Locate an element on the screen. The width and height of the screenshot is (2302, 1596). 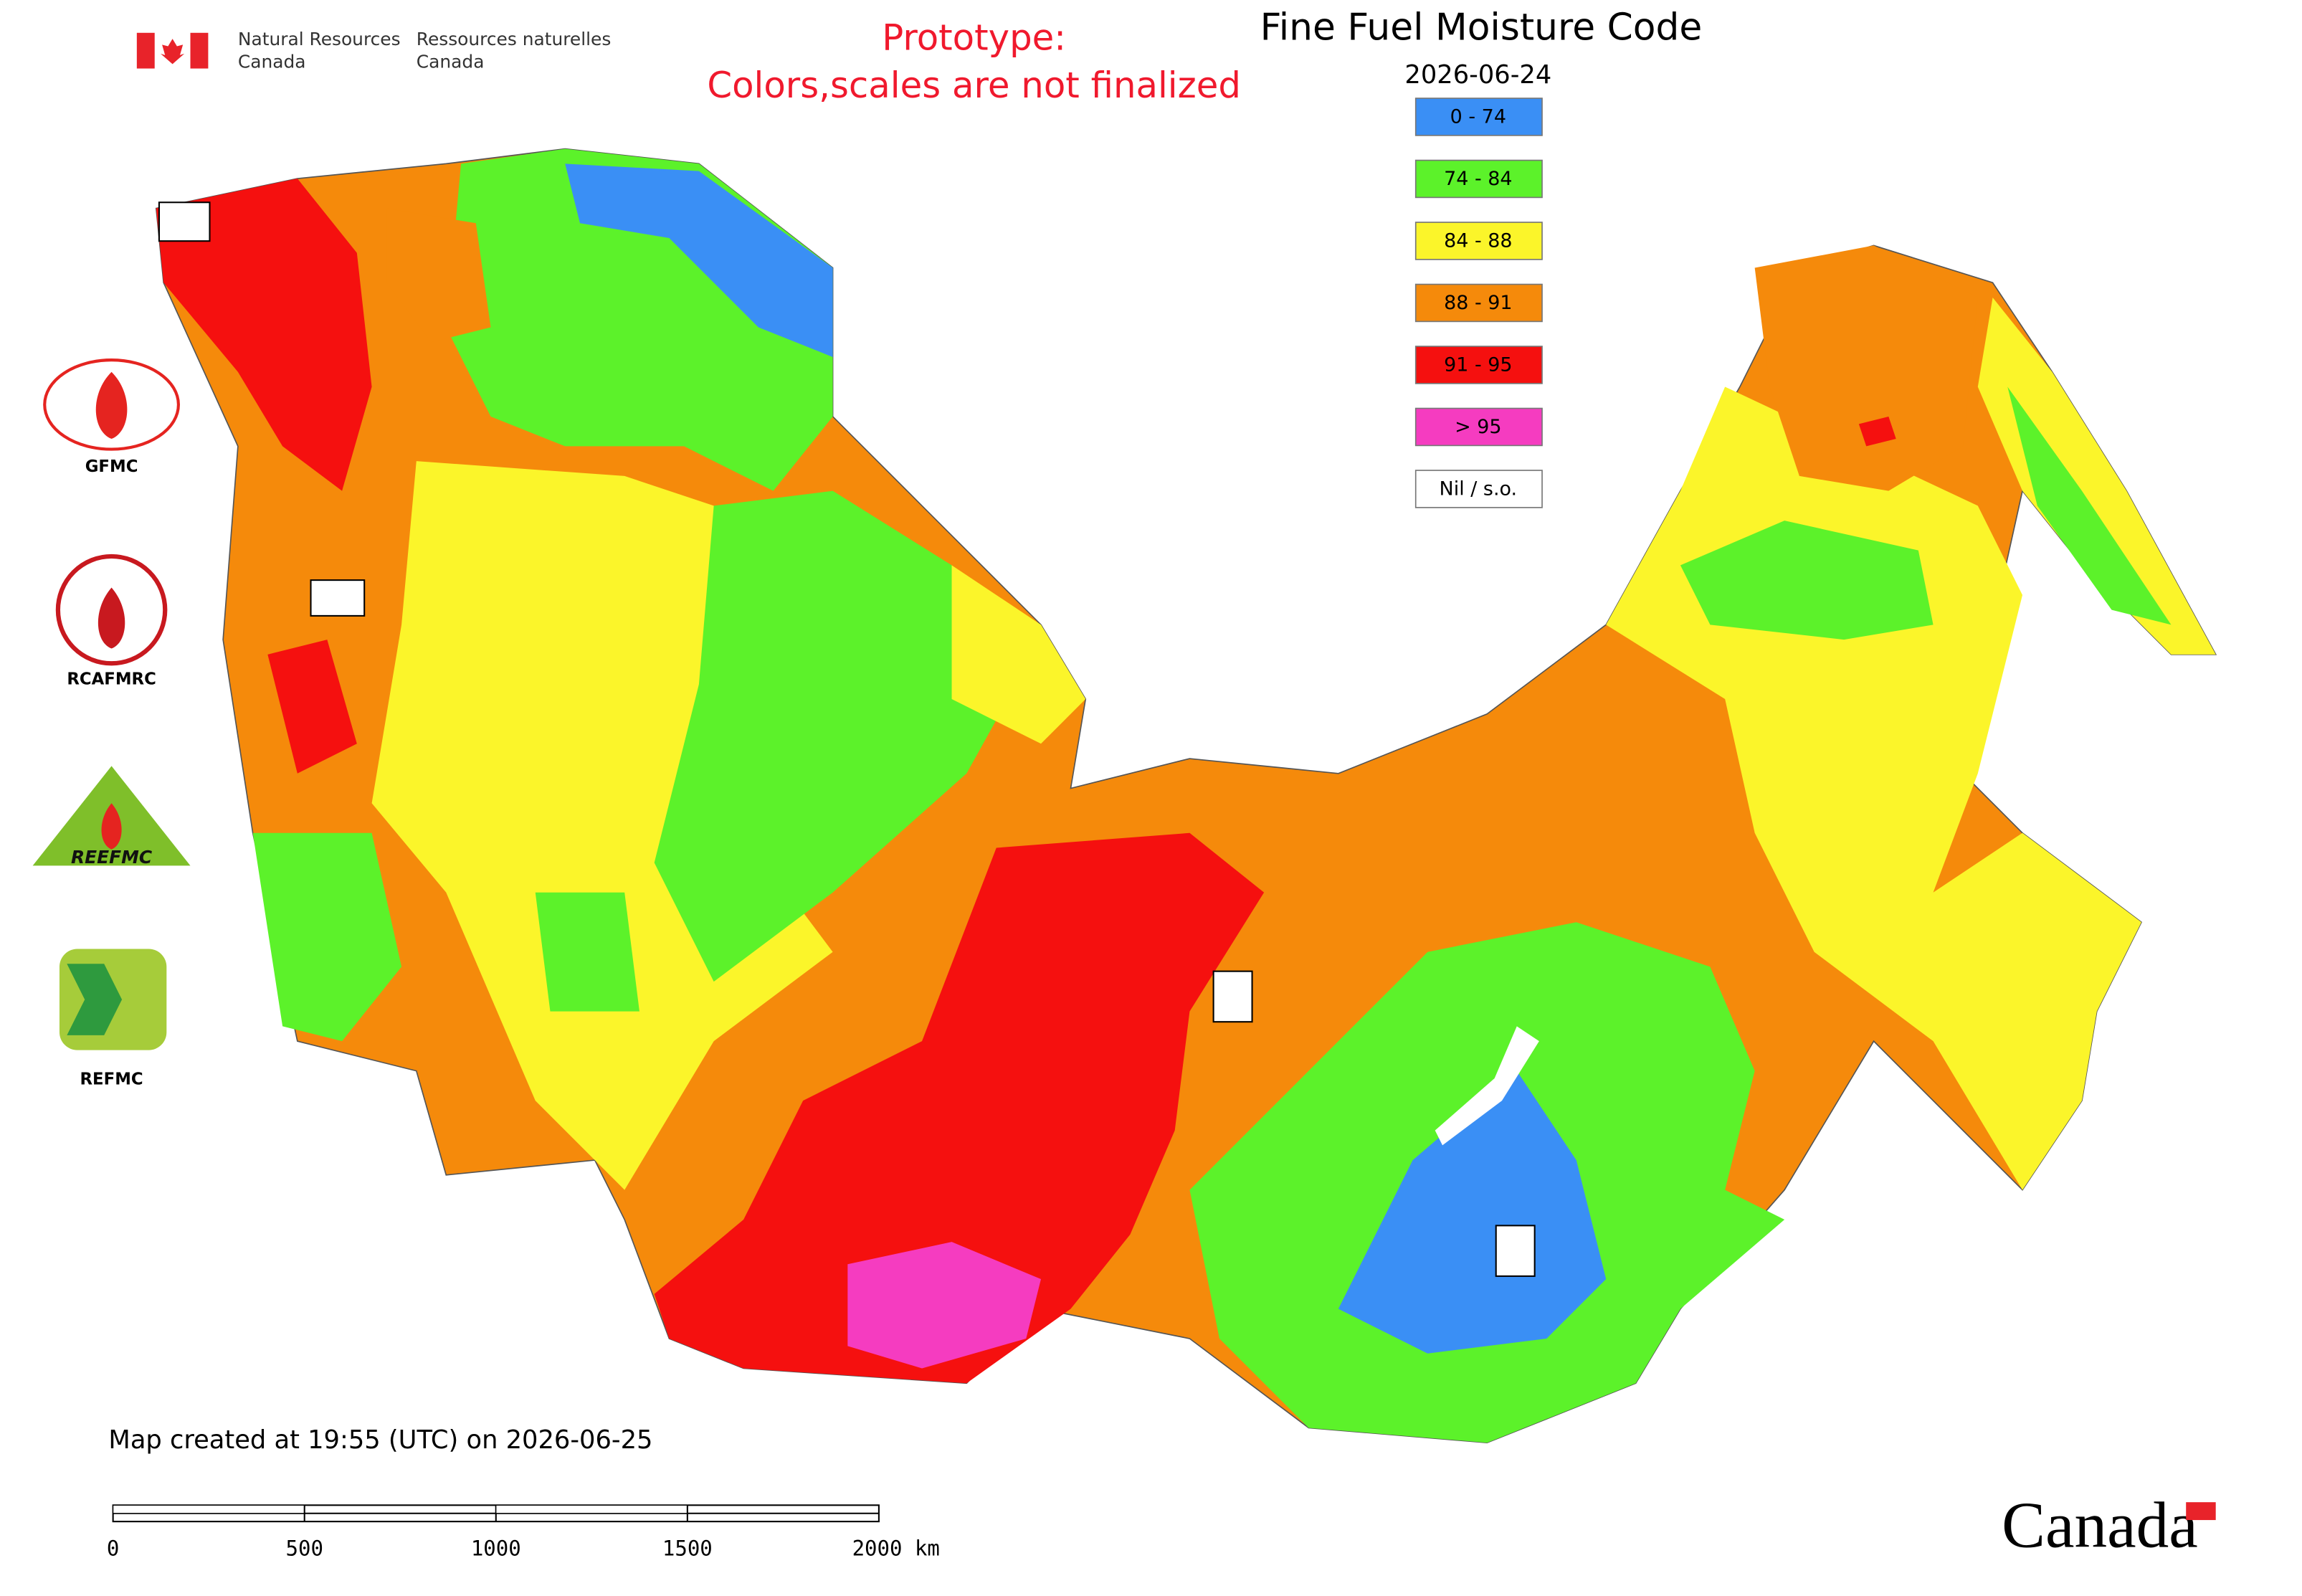
scale-label: 1500 is located at coordinates (688, 1548).